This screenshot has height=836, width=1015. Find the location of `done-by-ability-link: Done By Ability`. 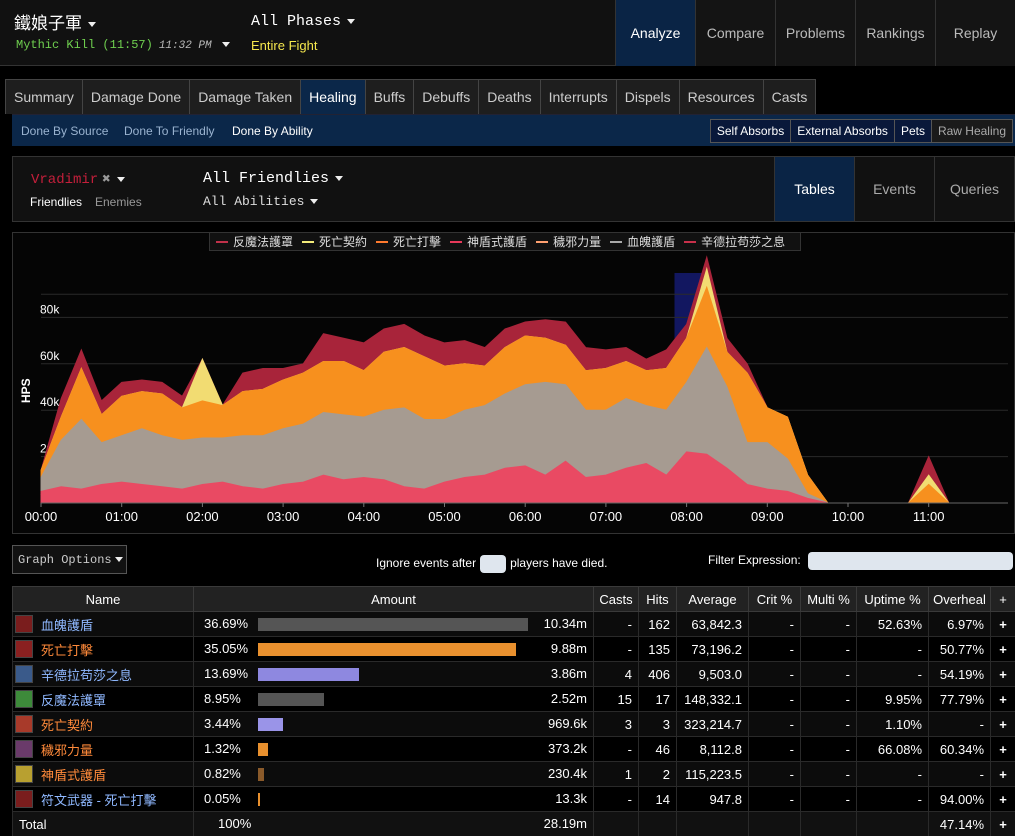

done-by-ability-link: Done By Ability is located at coordinates (272, 131).